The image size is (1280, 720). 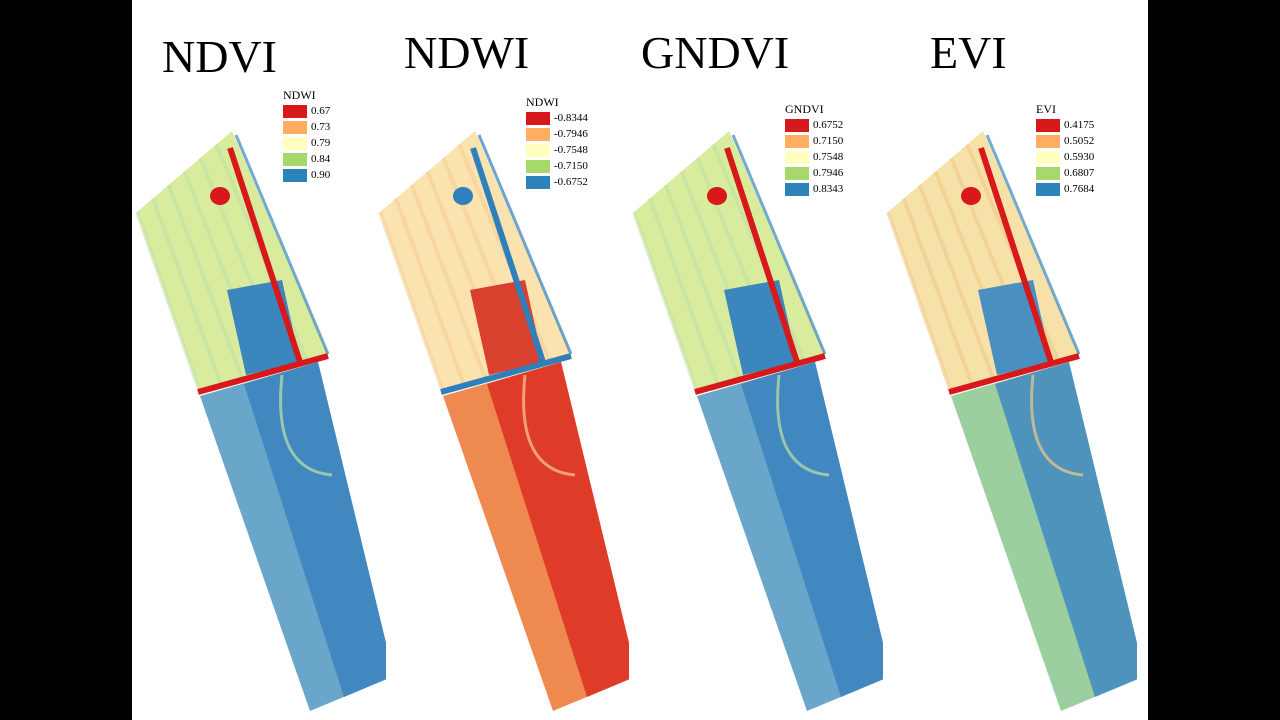 I want to click on legend-item: 0.7684, so click(x=1065, y=189).